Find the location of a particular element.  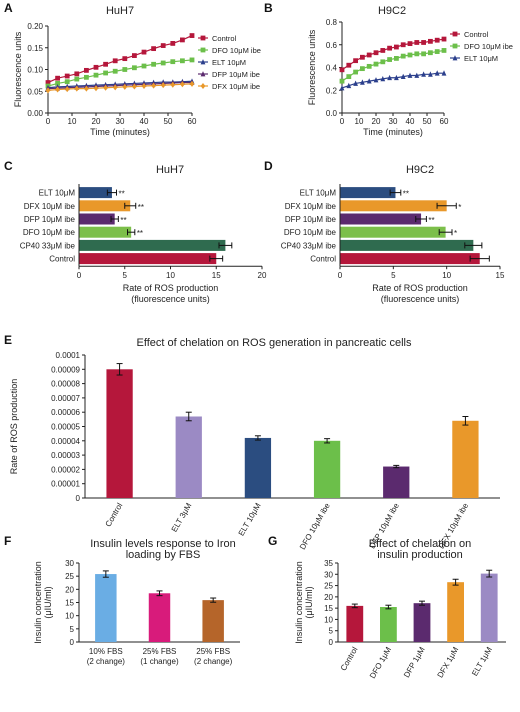

y-tick-label: 0.2 is located at coordinates (332, 90).